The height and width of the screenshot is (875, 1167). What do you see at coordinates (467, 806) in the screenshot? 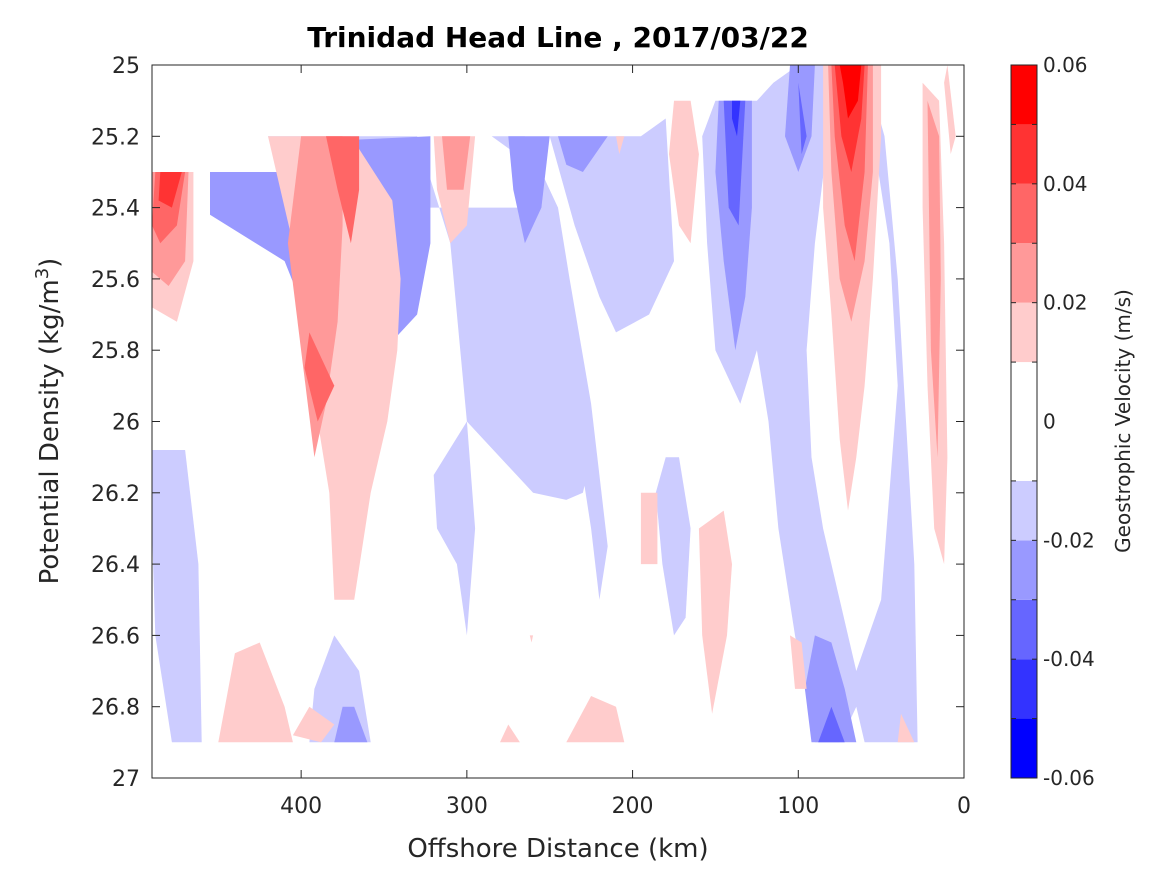
I see `x-tick-label: 300` at bounding box center [467, 806].